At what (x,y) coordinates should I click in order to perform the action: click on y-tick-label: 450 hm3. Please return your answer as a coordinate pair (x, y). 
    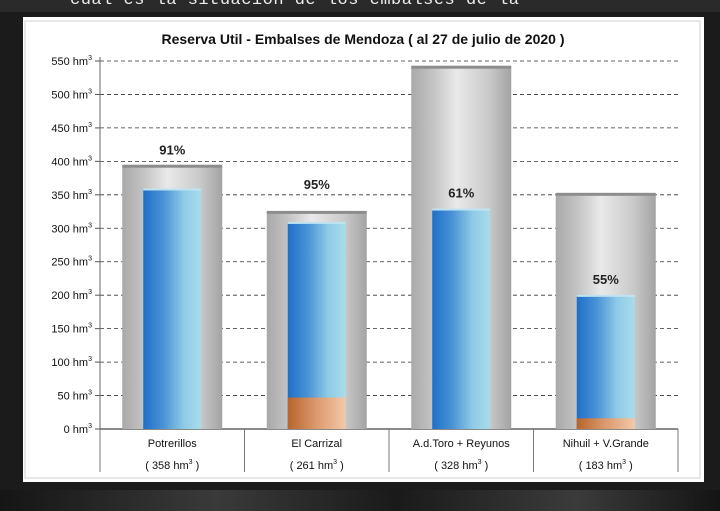
    Looking at the image, I should click on (71, 128).